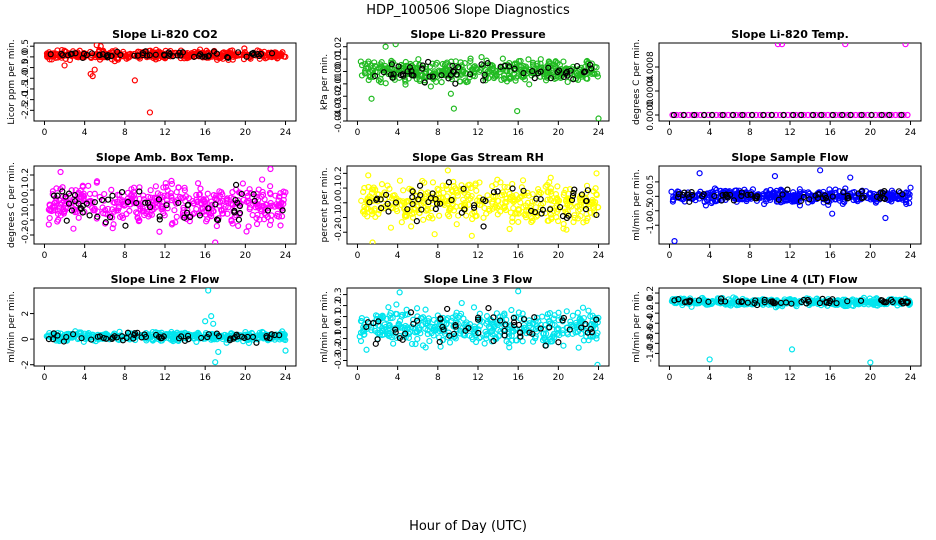 This screenshot has height=540, width=936. Describe the element at coordinates (339, 316) in the screenshot. I see `y-tick-label: 0.1` at that location.